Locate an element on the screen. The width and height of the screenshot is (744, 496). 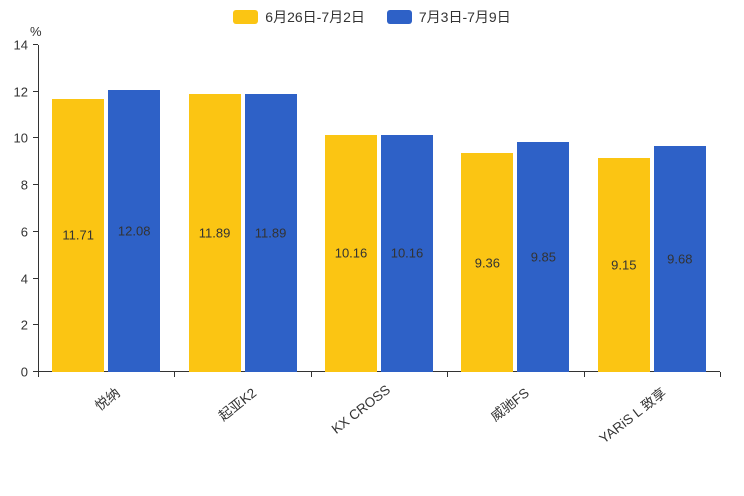
bar-value-label: 9.15 is located at coordinates (624, 265).